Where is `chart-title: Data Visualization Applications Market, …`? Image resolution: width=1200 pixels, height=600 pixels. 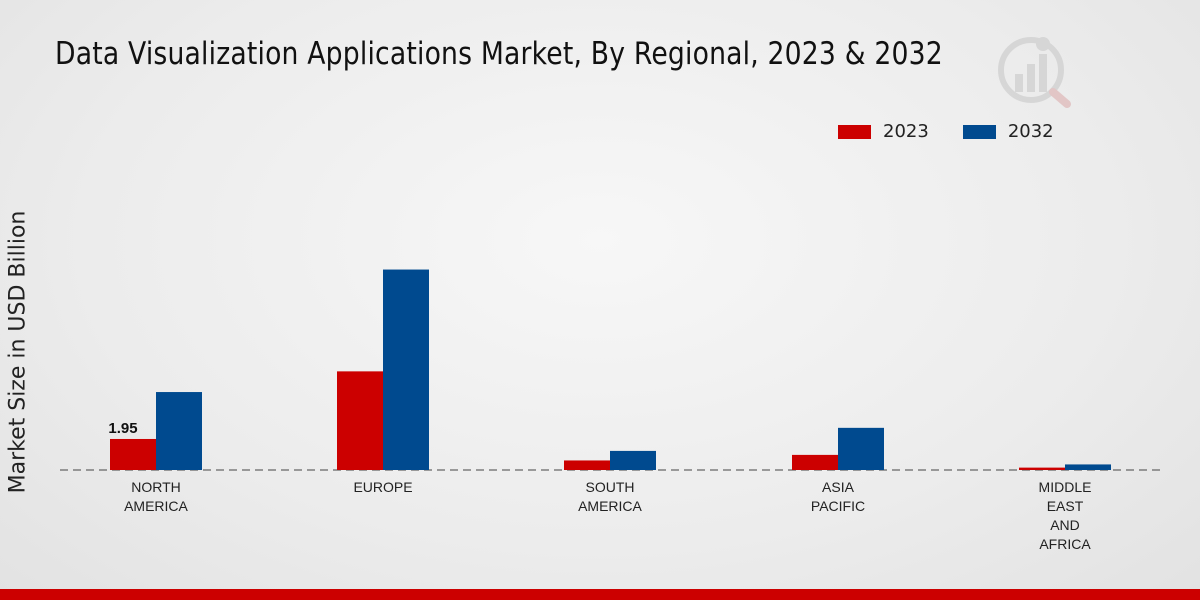
chart-title: Data Visualization Applications Market, … is located at coordinates (499, 54).